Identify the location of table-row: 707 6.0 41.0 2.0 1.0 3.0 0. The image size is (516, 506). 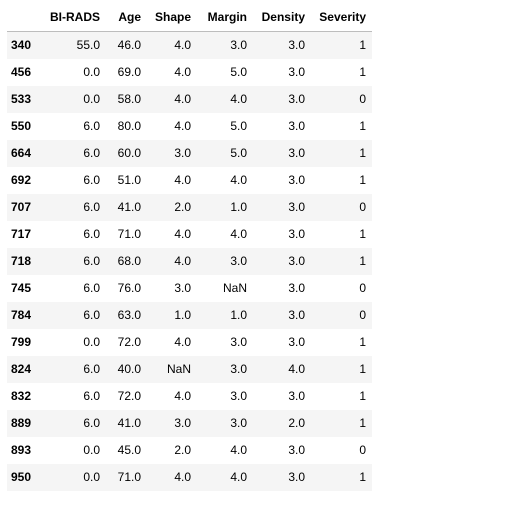
(189, 207).